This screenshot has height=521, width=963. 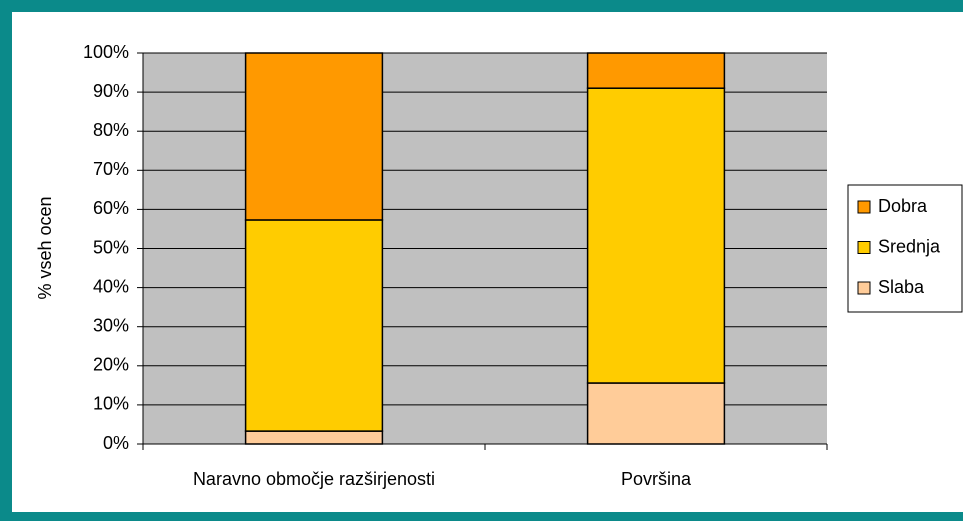 I want to click on y-tick-label: 80%, so click(x=111, y=130).